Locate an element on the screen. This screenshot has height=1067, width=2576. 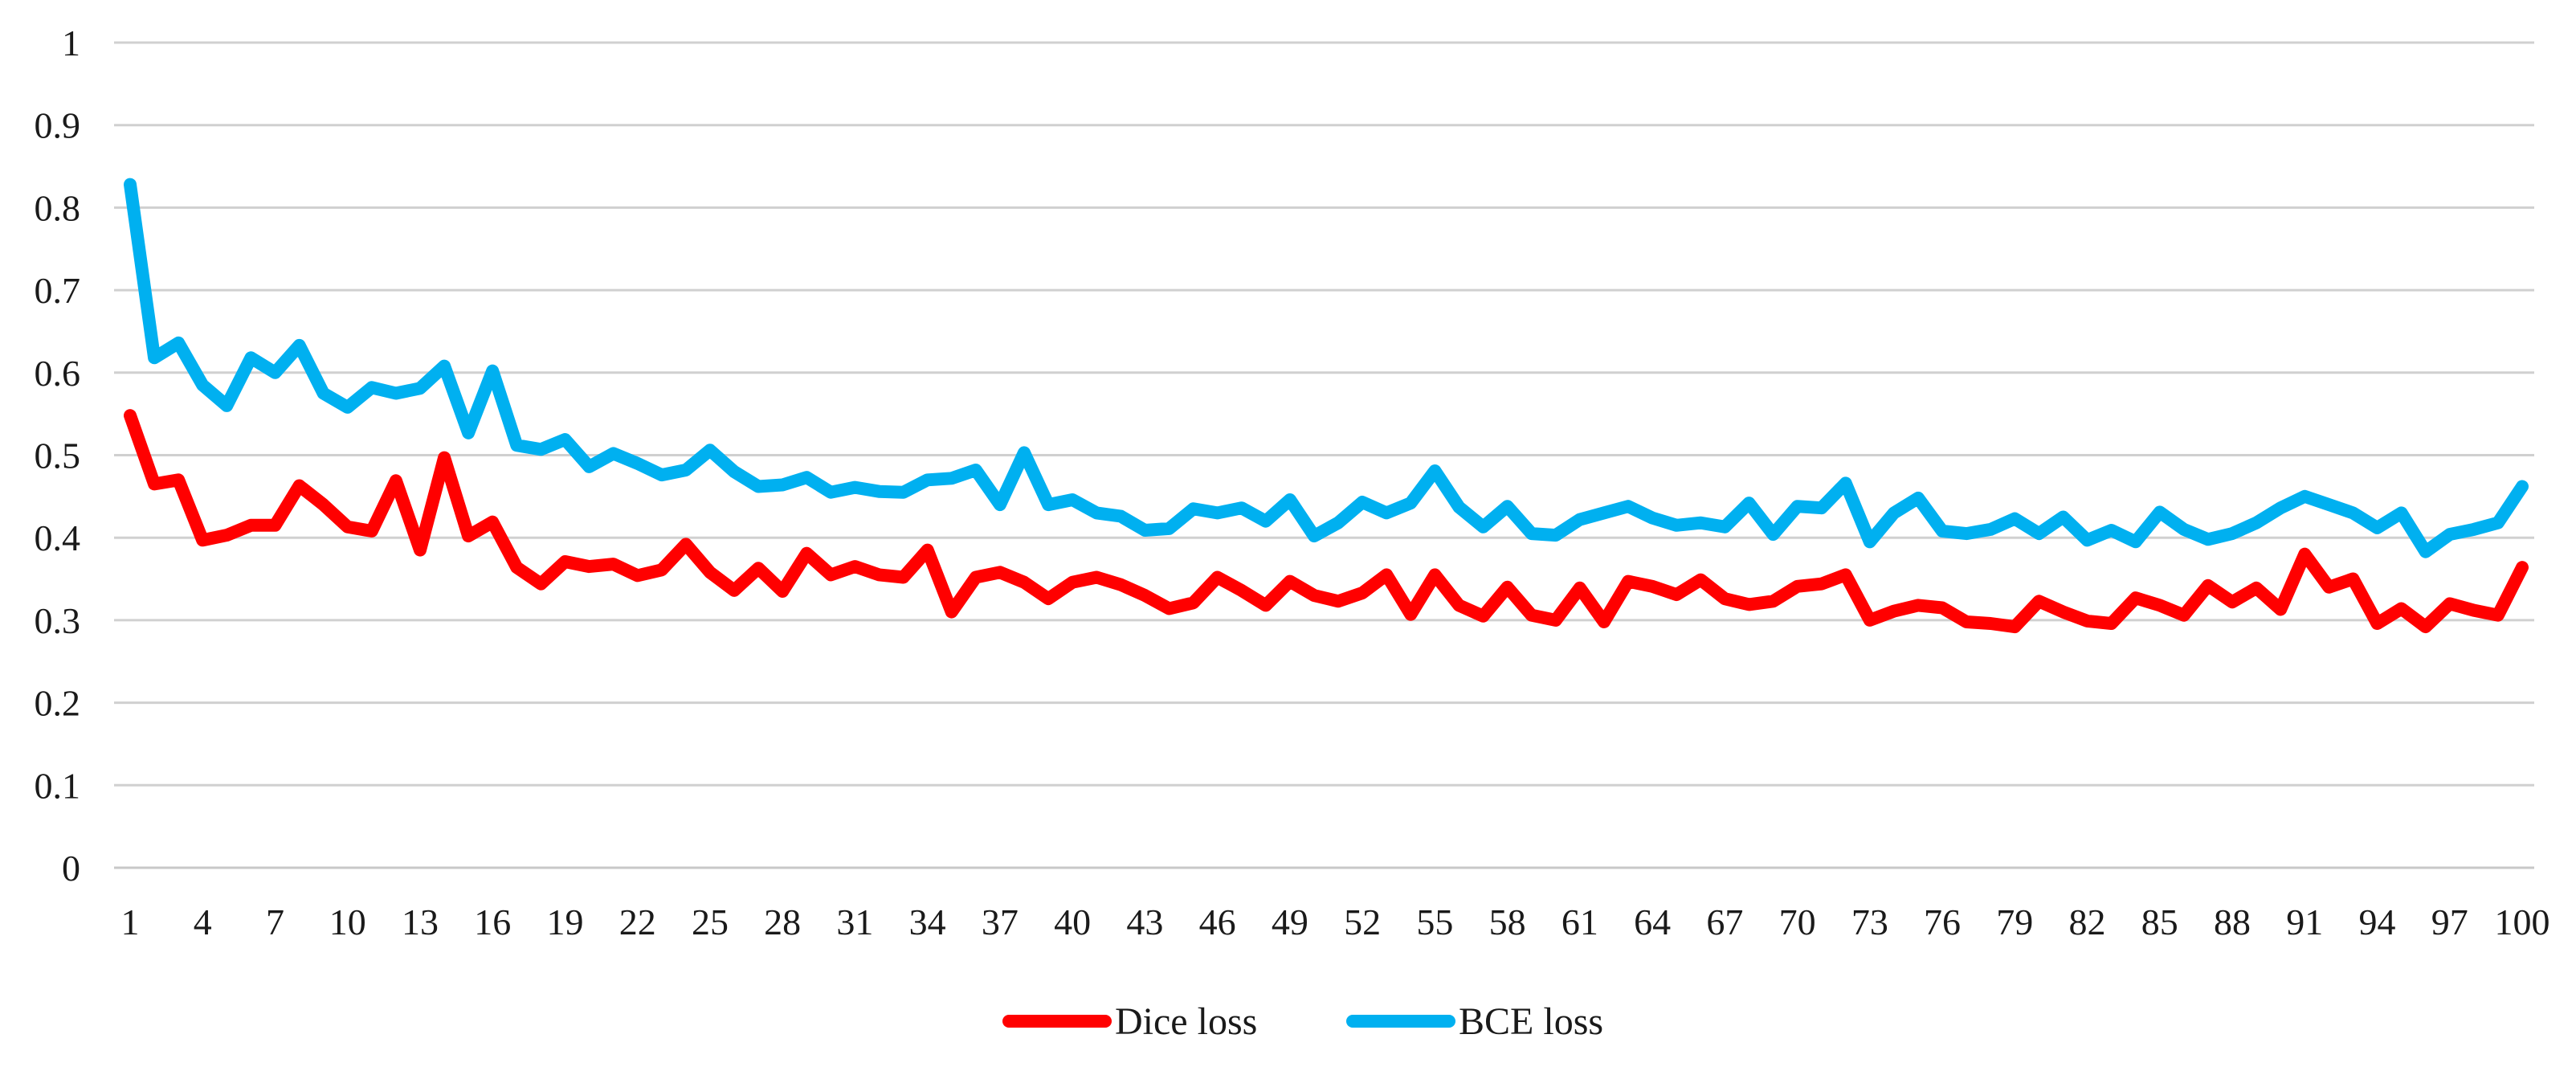
x-tick-label: 76 is located at coordinates (1942, 921).